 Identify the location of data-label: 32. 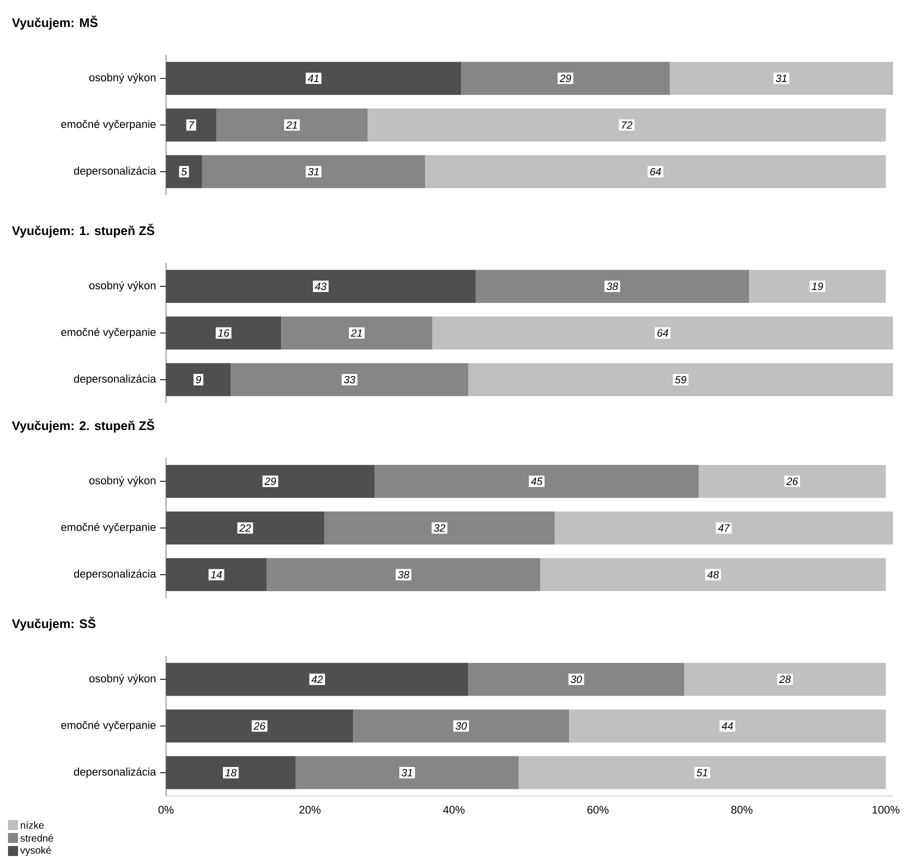
(440, 528).